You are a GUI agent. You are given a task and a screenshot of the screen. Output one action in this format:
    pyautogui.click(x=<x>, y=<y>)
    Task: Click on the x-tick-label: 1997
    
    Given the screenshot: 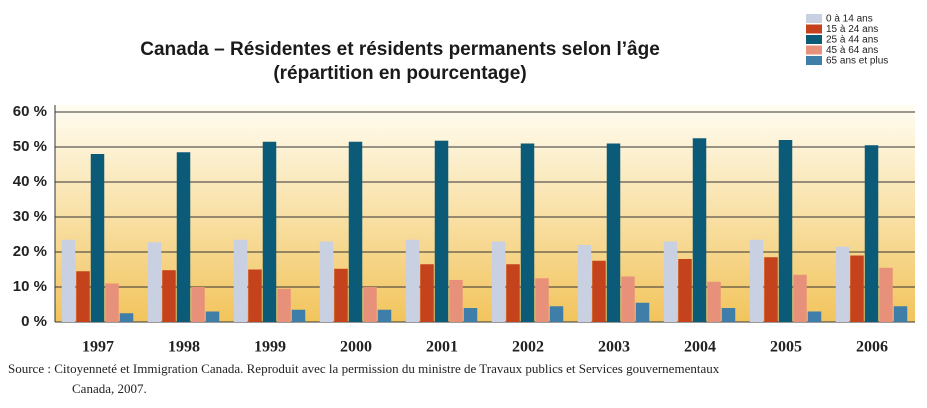 What is the action you would take?
    pyautogui.click(x=98, y=347)
    